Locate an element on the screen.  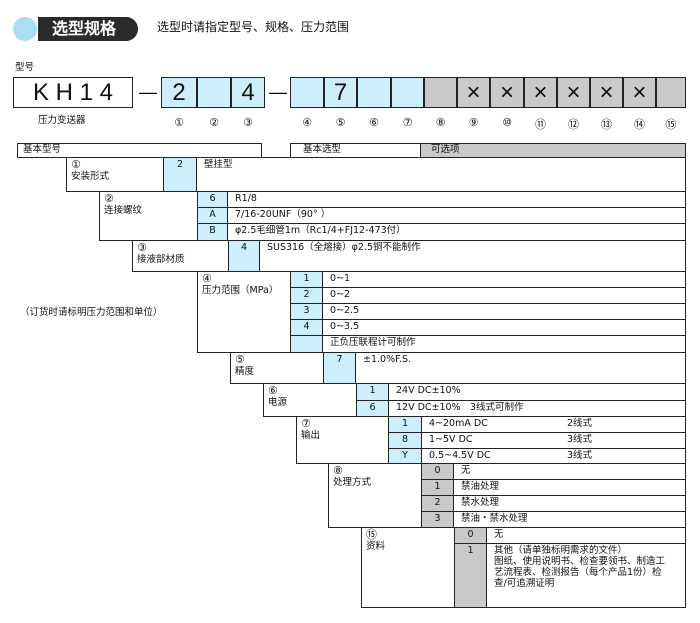
option-description-line: 艺流程表、检测报告（每个产品1份）检 is located at coordinates (578, 572).